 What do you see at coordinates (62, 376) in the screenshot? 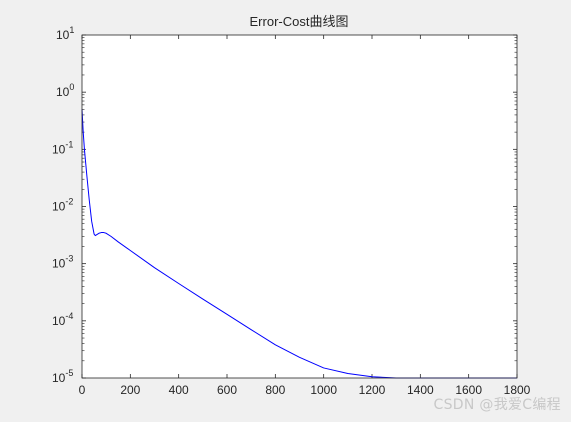
I see `y-tick-label: 10⁻⁵` at bounding box center [62, 376].